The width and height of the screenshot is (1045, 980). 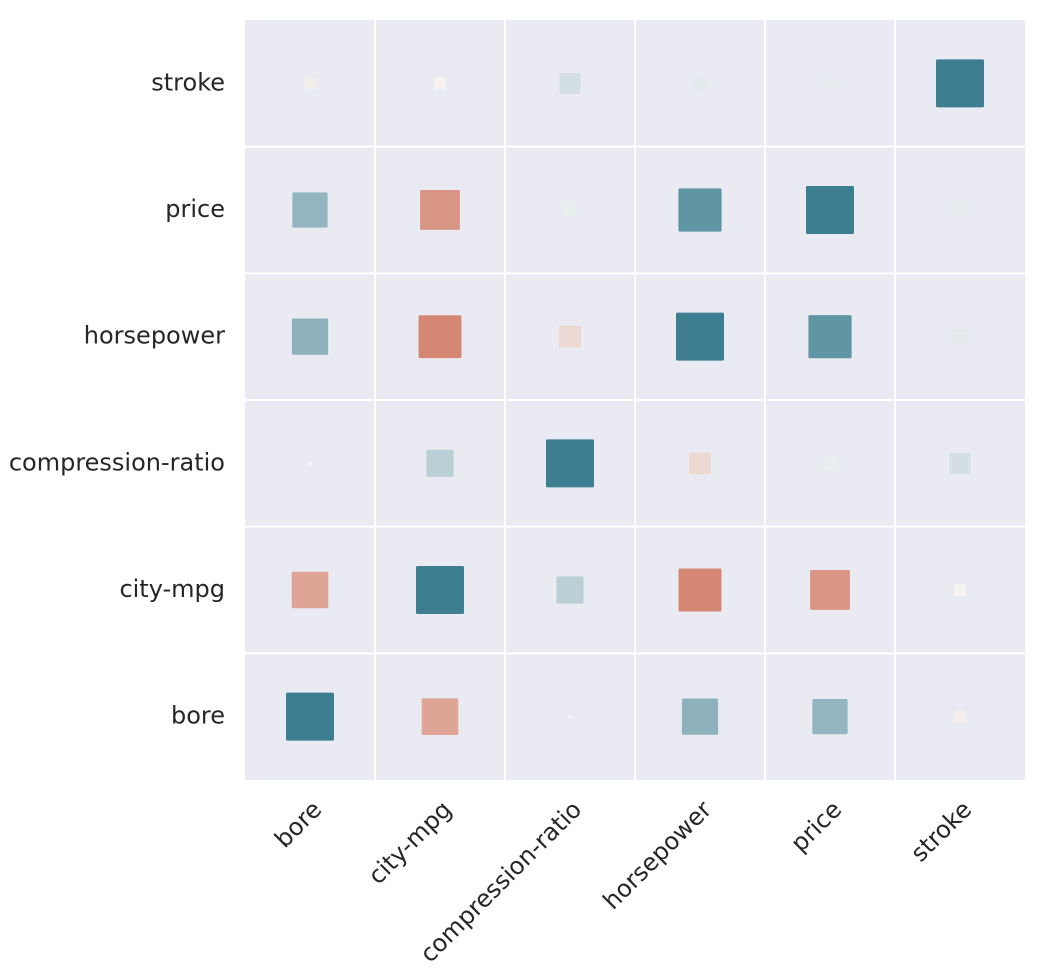 I want to click on heatmap-cell-stroke-bore, so click(x=310, y=83).